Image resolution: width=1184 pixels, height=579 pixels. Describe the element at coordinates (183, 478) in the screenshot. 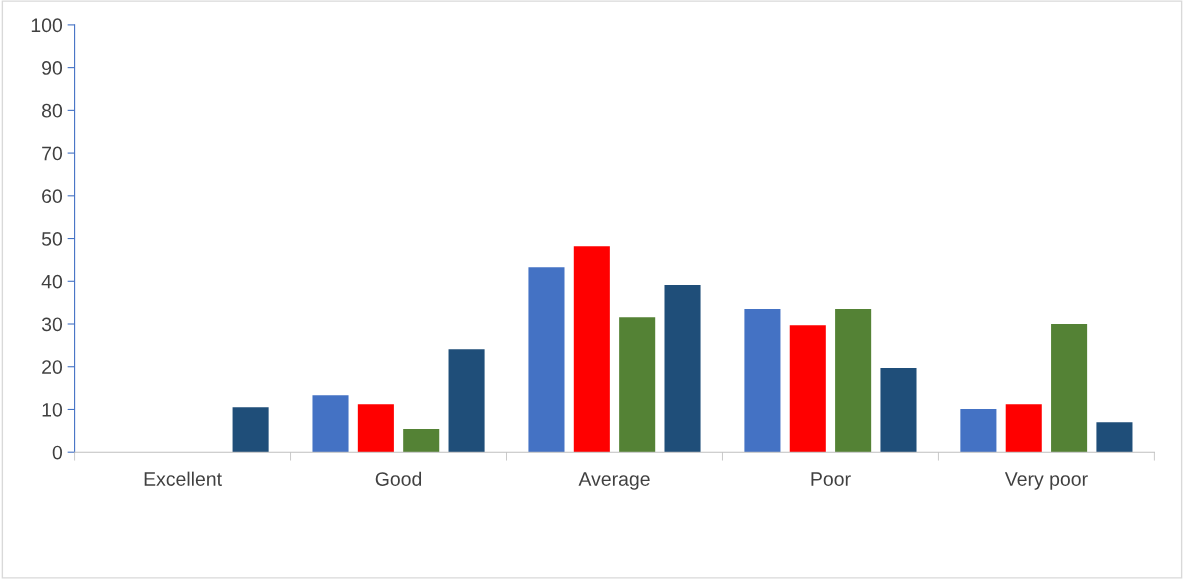

I see `x-tick-label: Excellent` at that location.